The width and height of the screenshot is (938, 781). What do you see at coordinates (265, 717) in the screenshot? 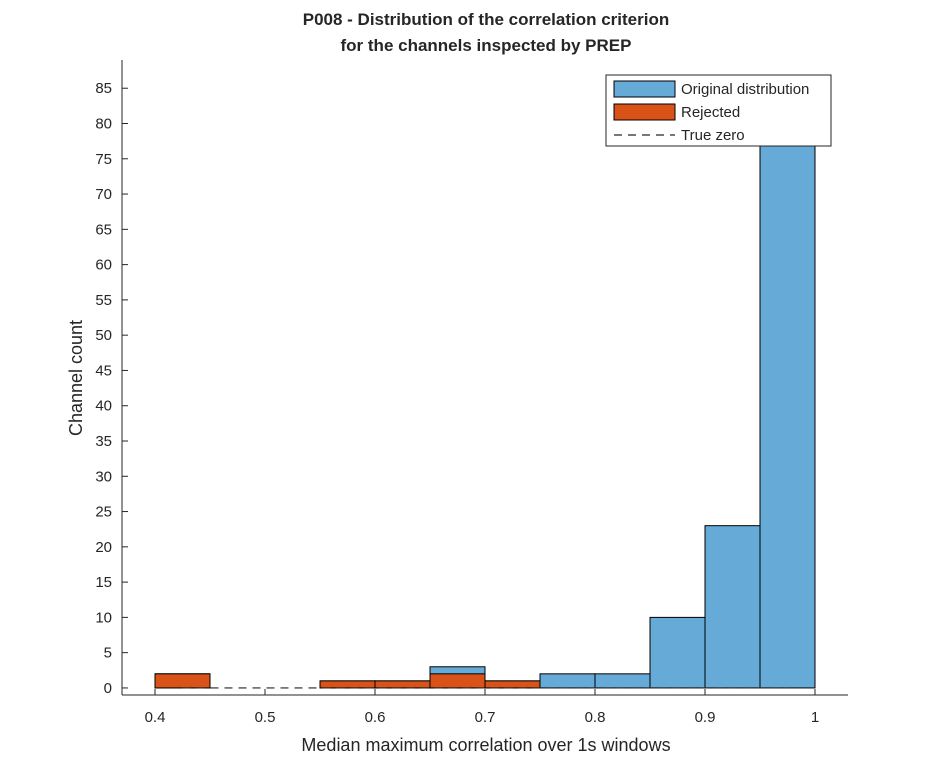
I see `x-tick-label: 0.5` at bounding box center [265, 717].